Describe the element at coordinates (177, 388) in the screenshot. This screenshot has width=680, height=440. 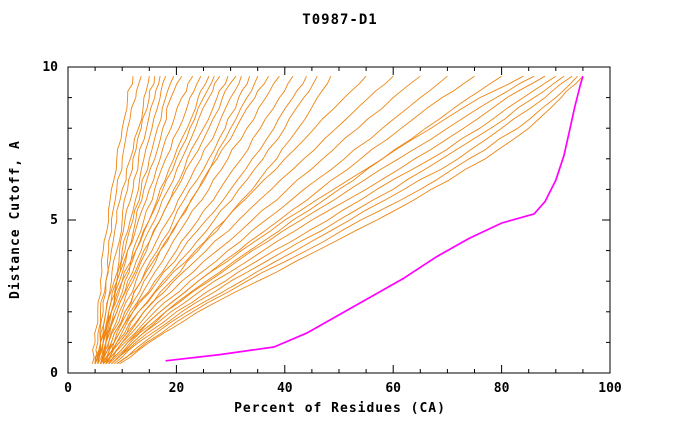
I see `svg-text: 20` at that location.